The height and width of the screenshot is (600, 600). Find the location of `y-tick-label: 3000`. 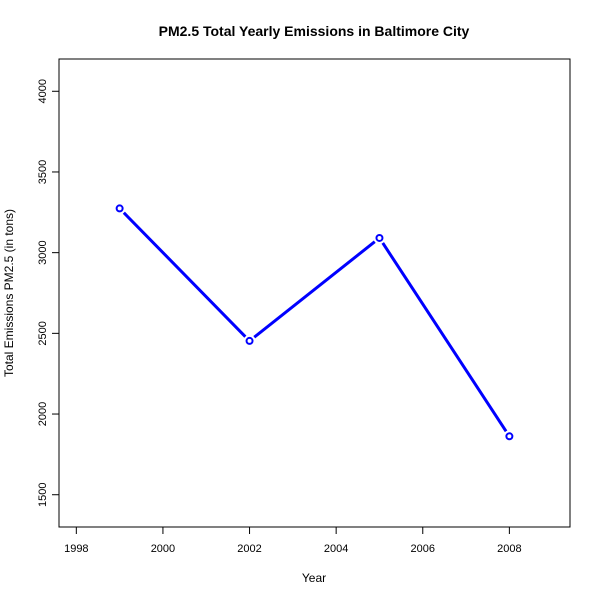

y-tick-label: 3000 is located at coordinates (43, 252).